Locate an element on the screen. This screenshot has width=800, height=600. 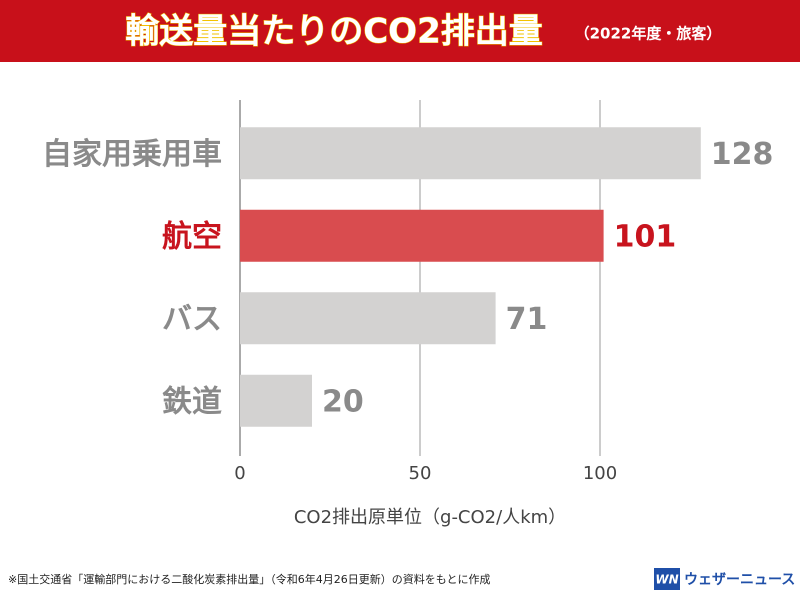
logo-mark: WN is located at coordinates (666, 580).